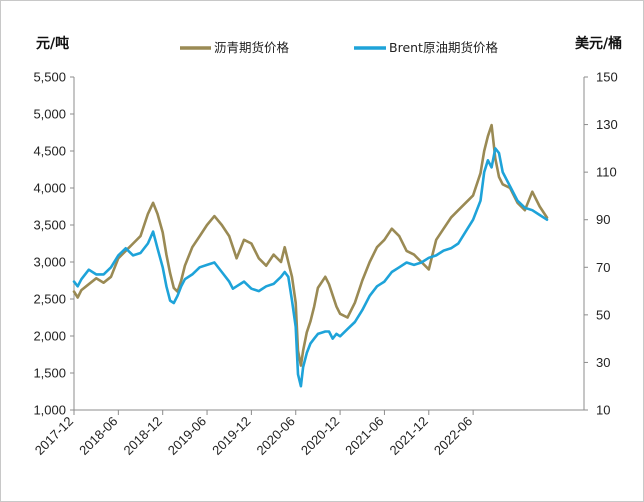 The height and width of the screenshot is (502, 644). Describe the element at coordinates (607, 77) in the screenshot. I see `right-tick-label: 150` at that location.